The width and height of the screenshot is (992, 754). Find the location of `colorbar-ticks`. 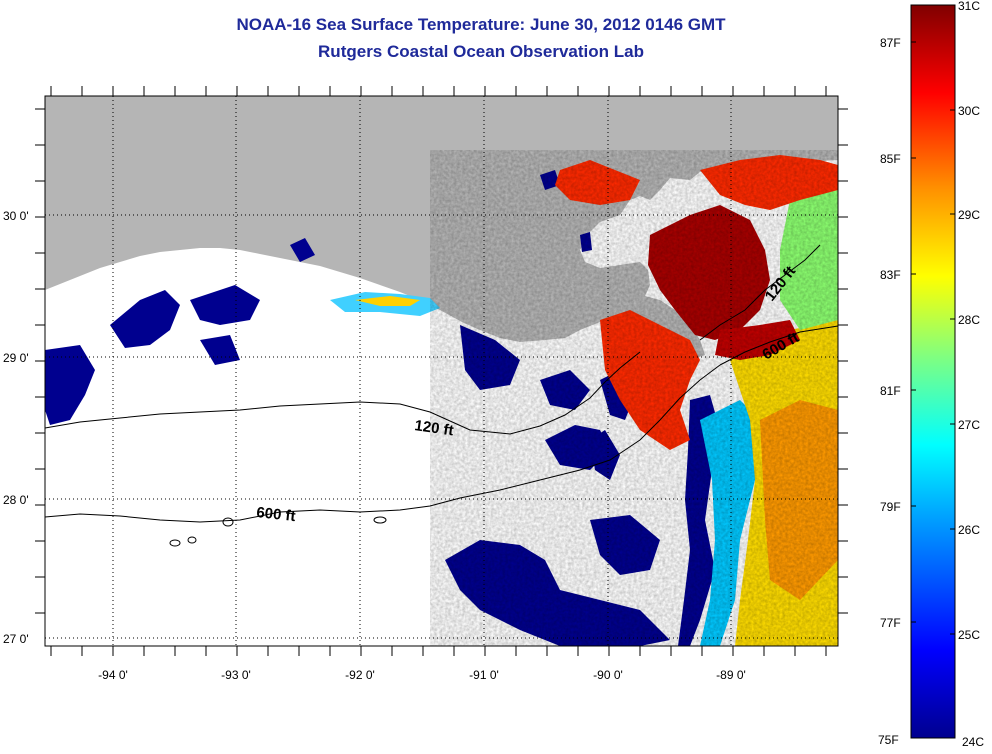

colorbar-ticks is located at coordinates (933, 371).